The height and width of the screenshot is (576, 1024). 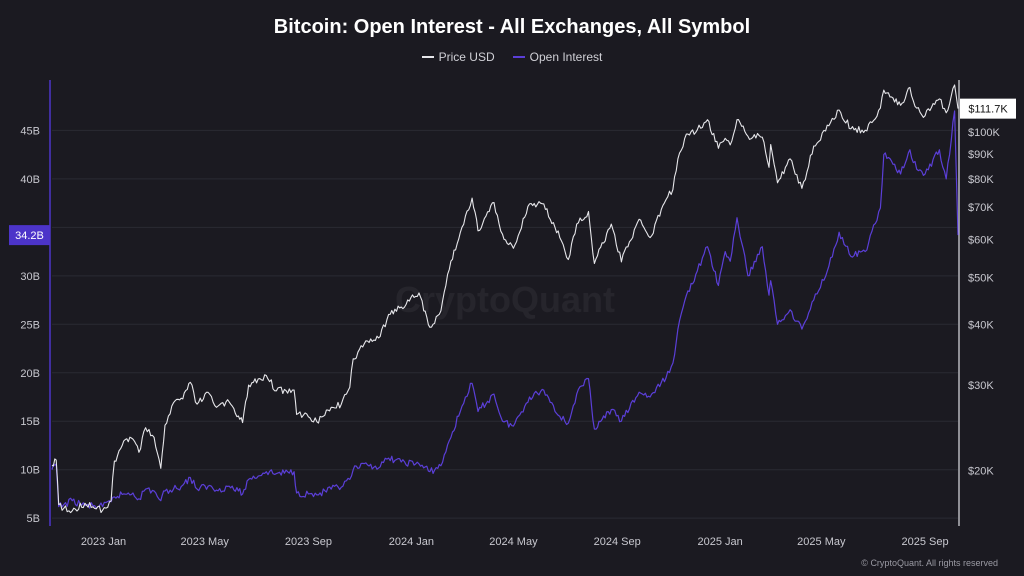 I want to click on y-left-tick-5B: 5B, so click(x=33, y=519).